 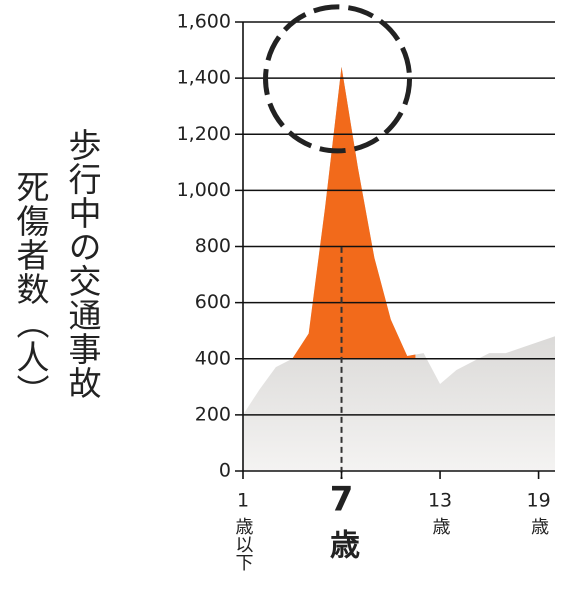 What do you see at coordinates (204, 134) in the screenshot?
I see `y-tick-label: 1,200` at bounding box center [204, 134].